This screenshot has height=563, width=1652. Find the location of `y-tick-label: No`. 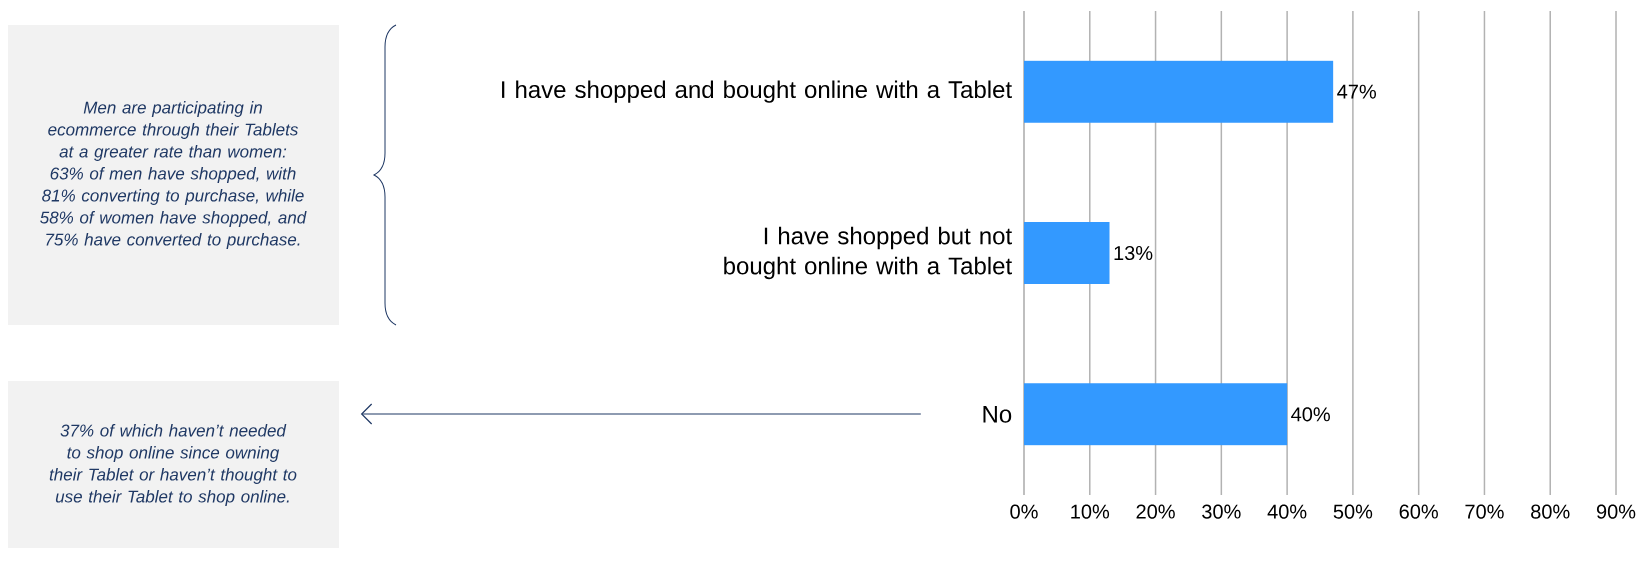

y-tick-label: No is located at coordinates (997, 414).